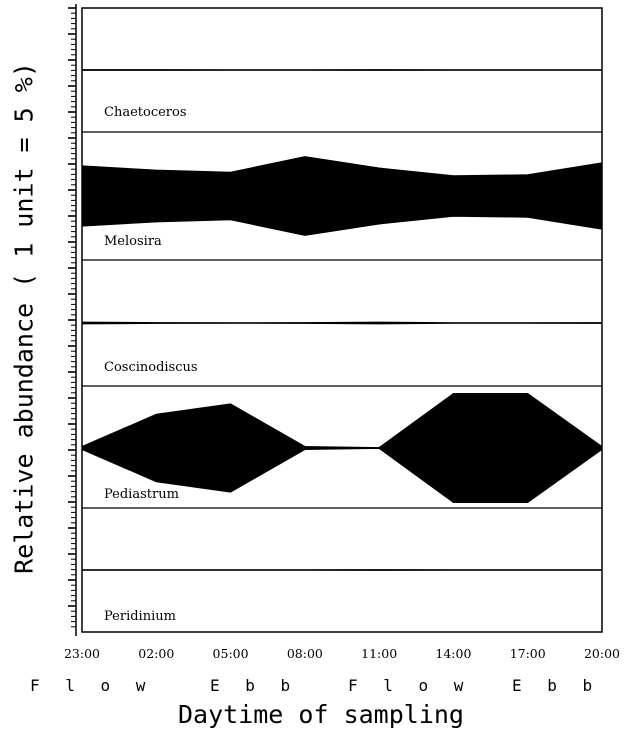 This screenshot has height=736, width=641. I want to click on series-label: Coscinodiscus, so click(151, 367).